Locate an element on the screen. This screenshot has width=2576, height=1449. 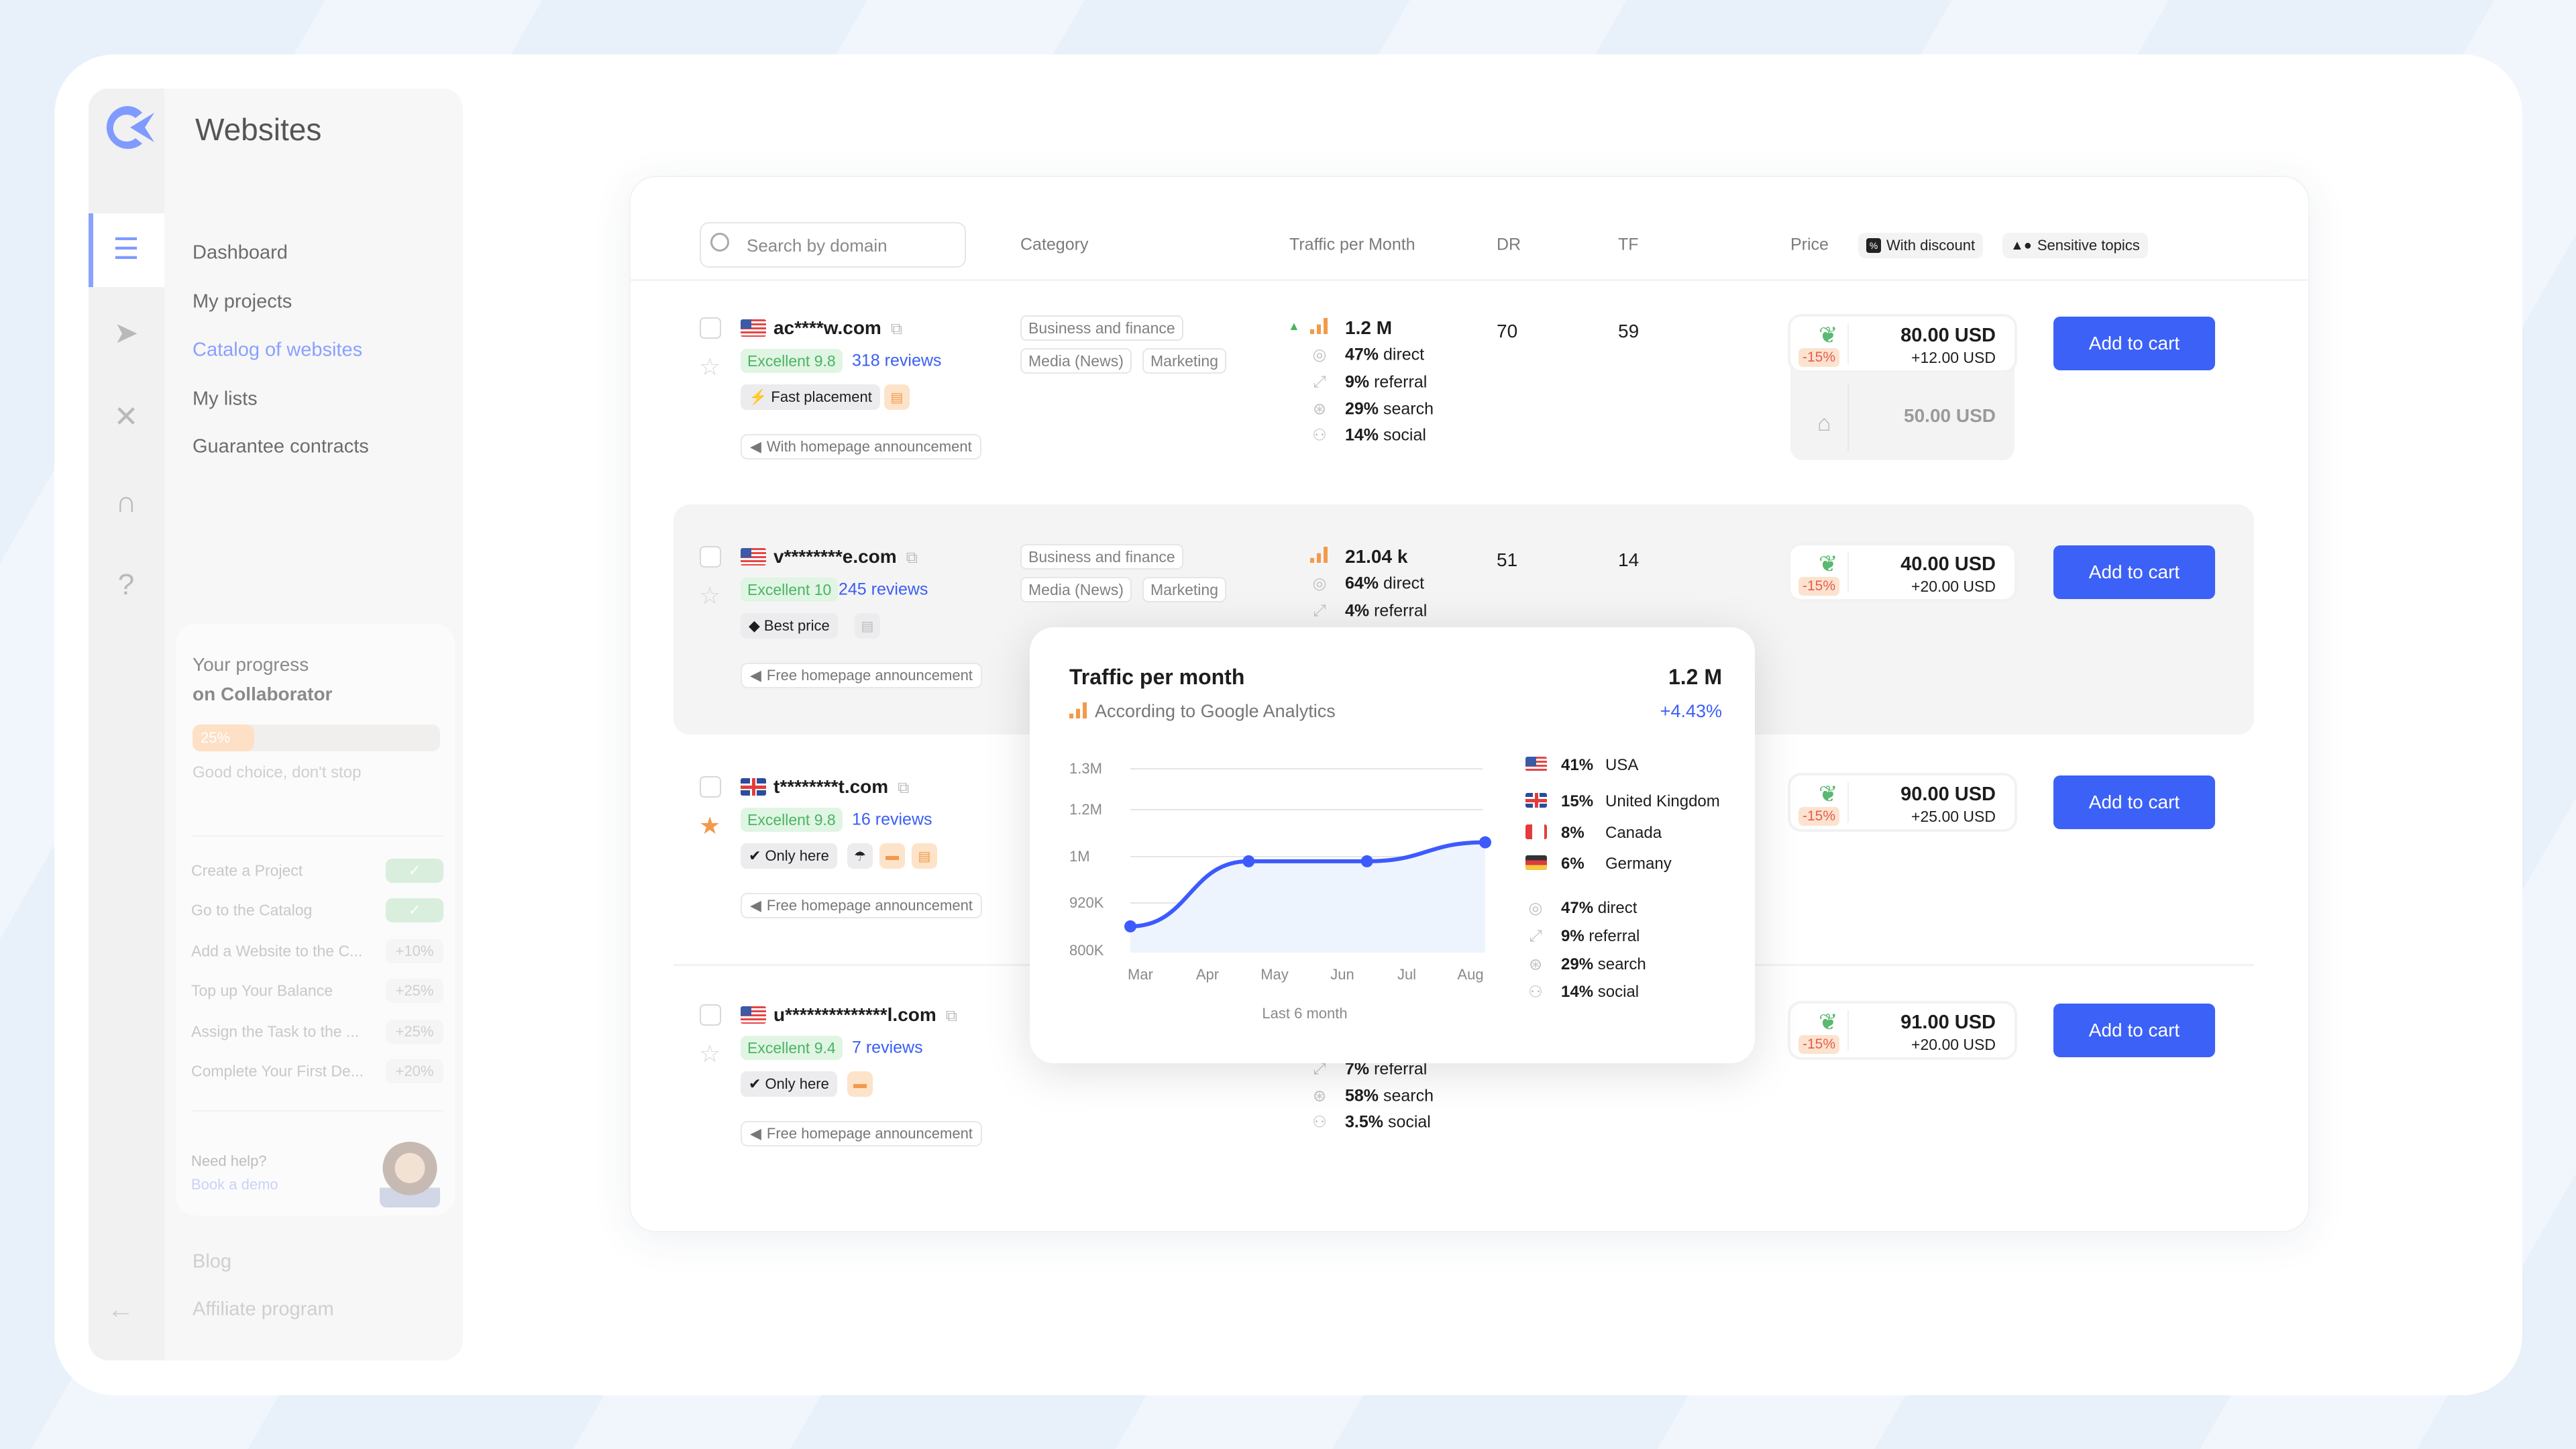
reviews-link: 245 reviews is located at coordinates (883, 589).